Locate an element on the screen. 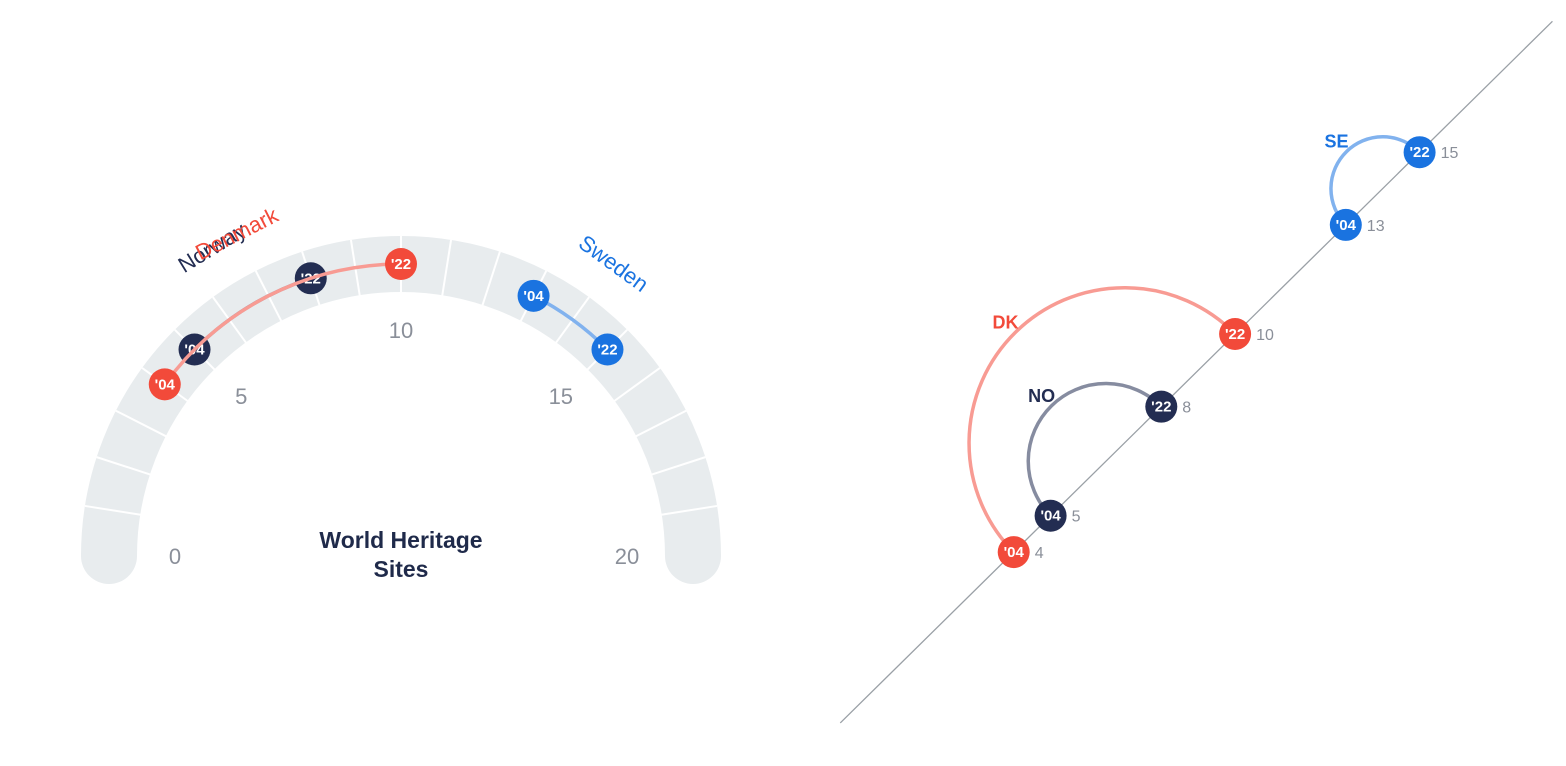  diagonal-point-value: 5 is located at coordinates (1076, 517).